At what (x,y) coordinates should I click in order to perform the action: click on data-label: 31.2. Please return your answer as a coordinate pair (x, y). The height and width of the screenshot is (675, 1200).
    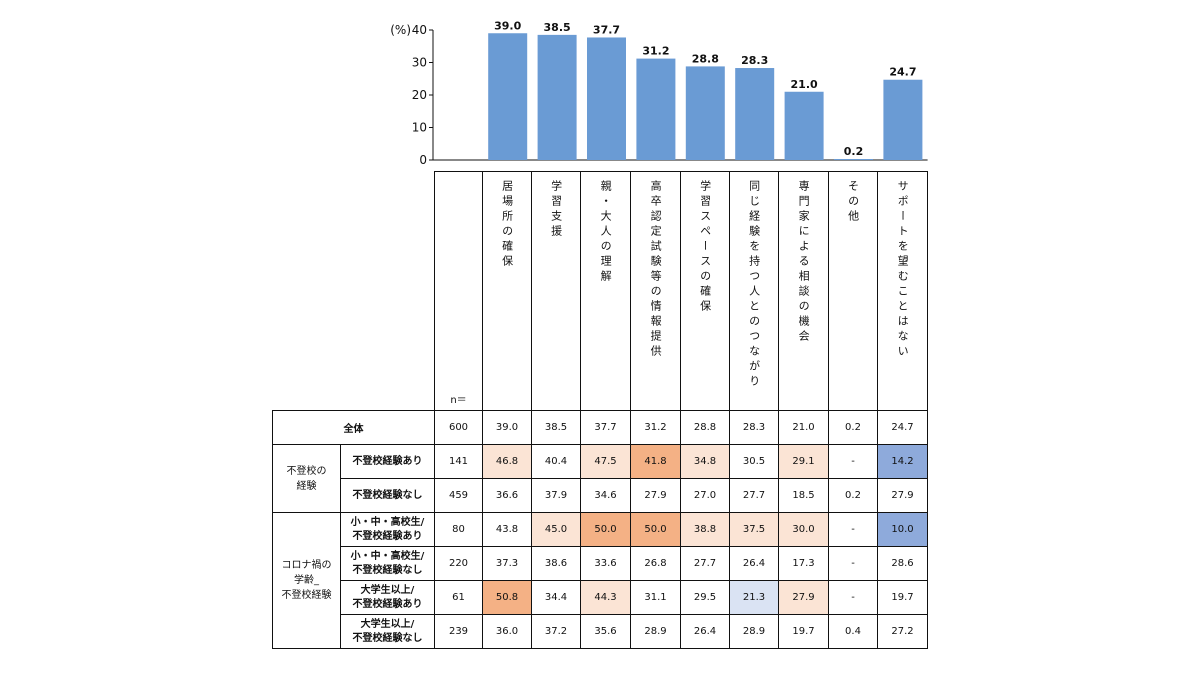
    Looking at the image, I should click on (655, 51).